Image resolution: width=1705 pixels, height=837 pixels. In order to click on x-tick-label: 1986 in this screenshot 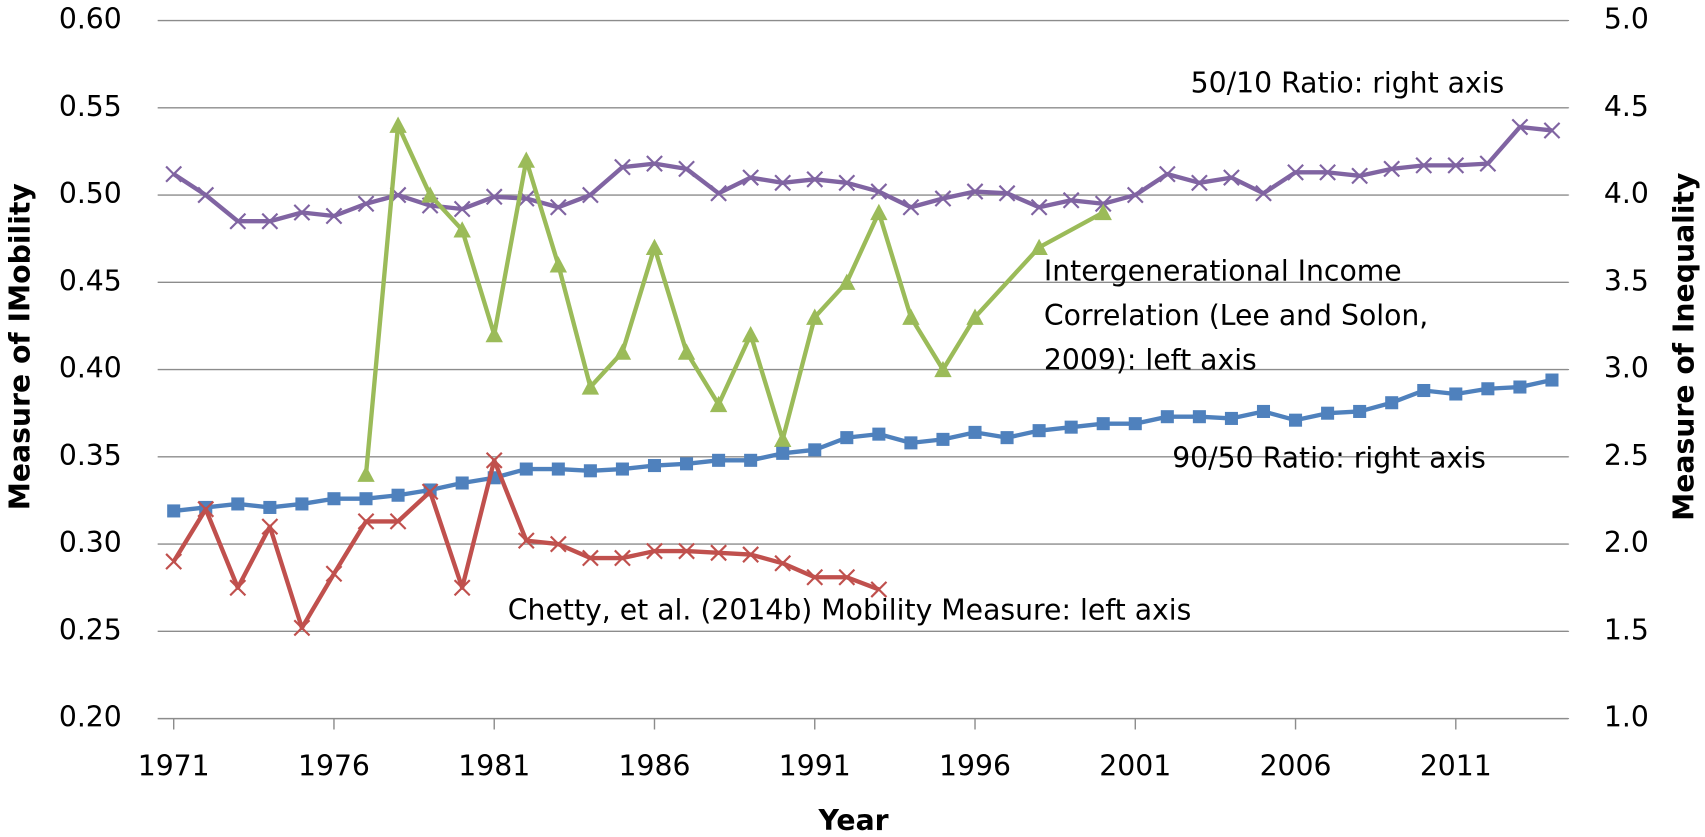, I will do `click(655, 766)`.